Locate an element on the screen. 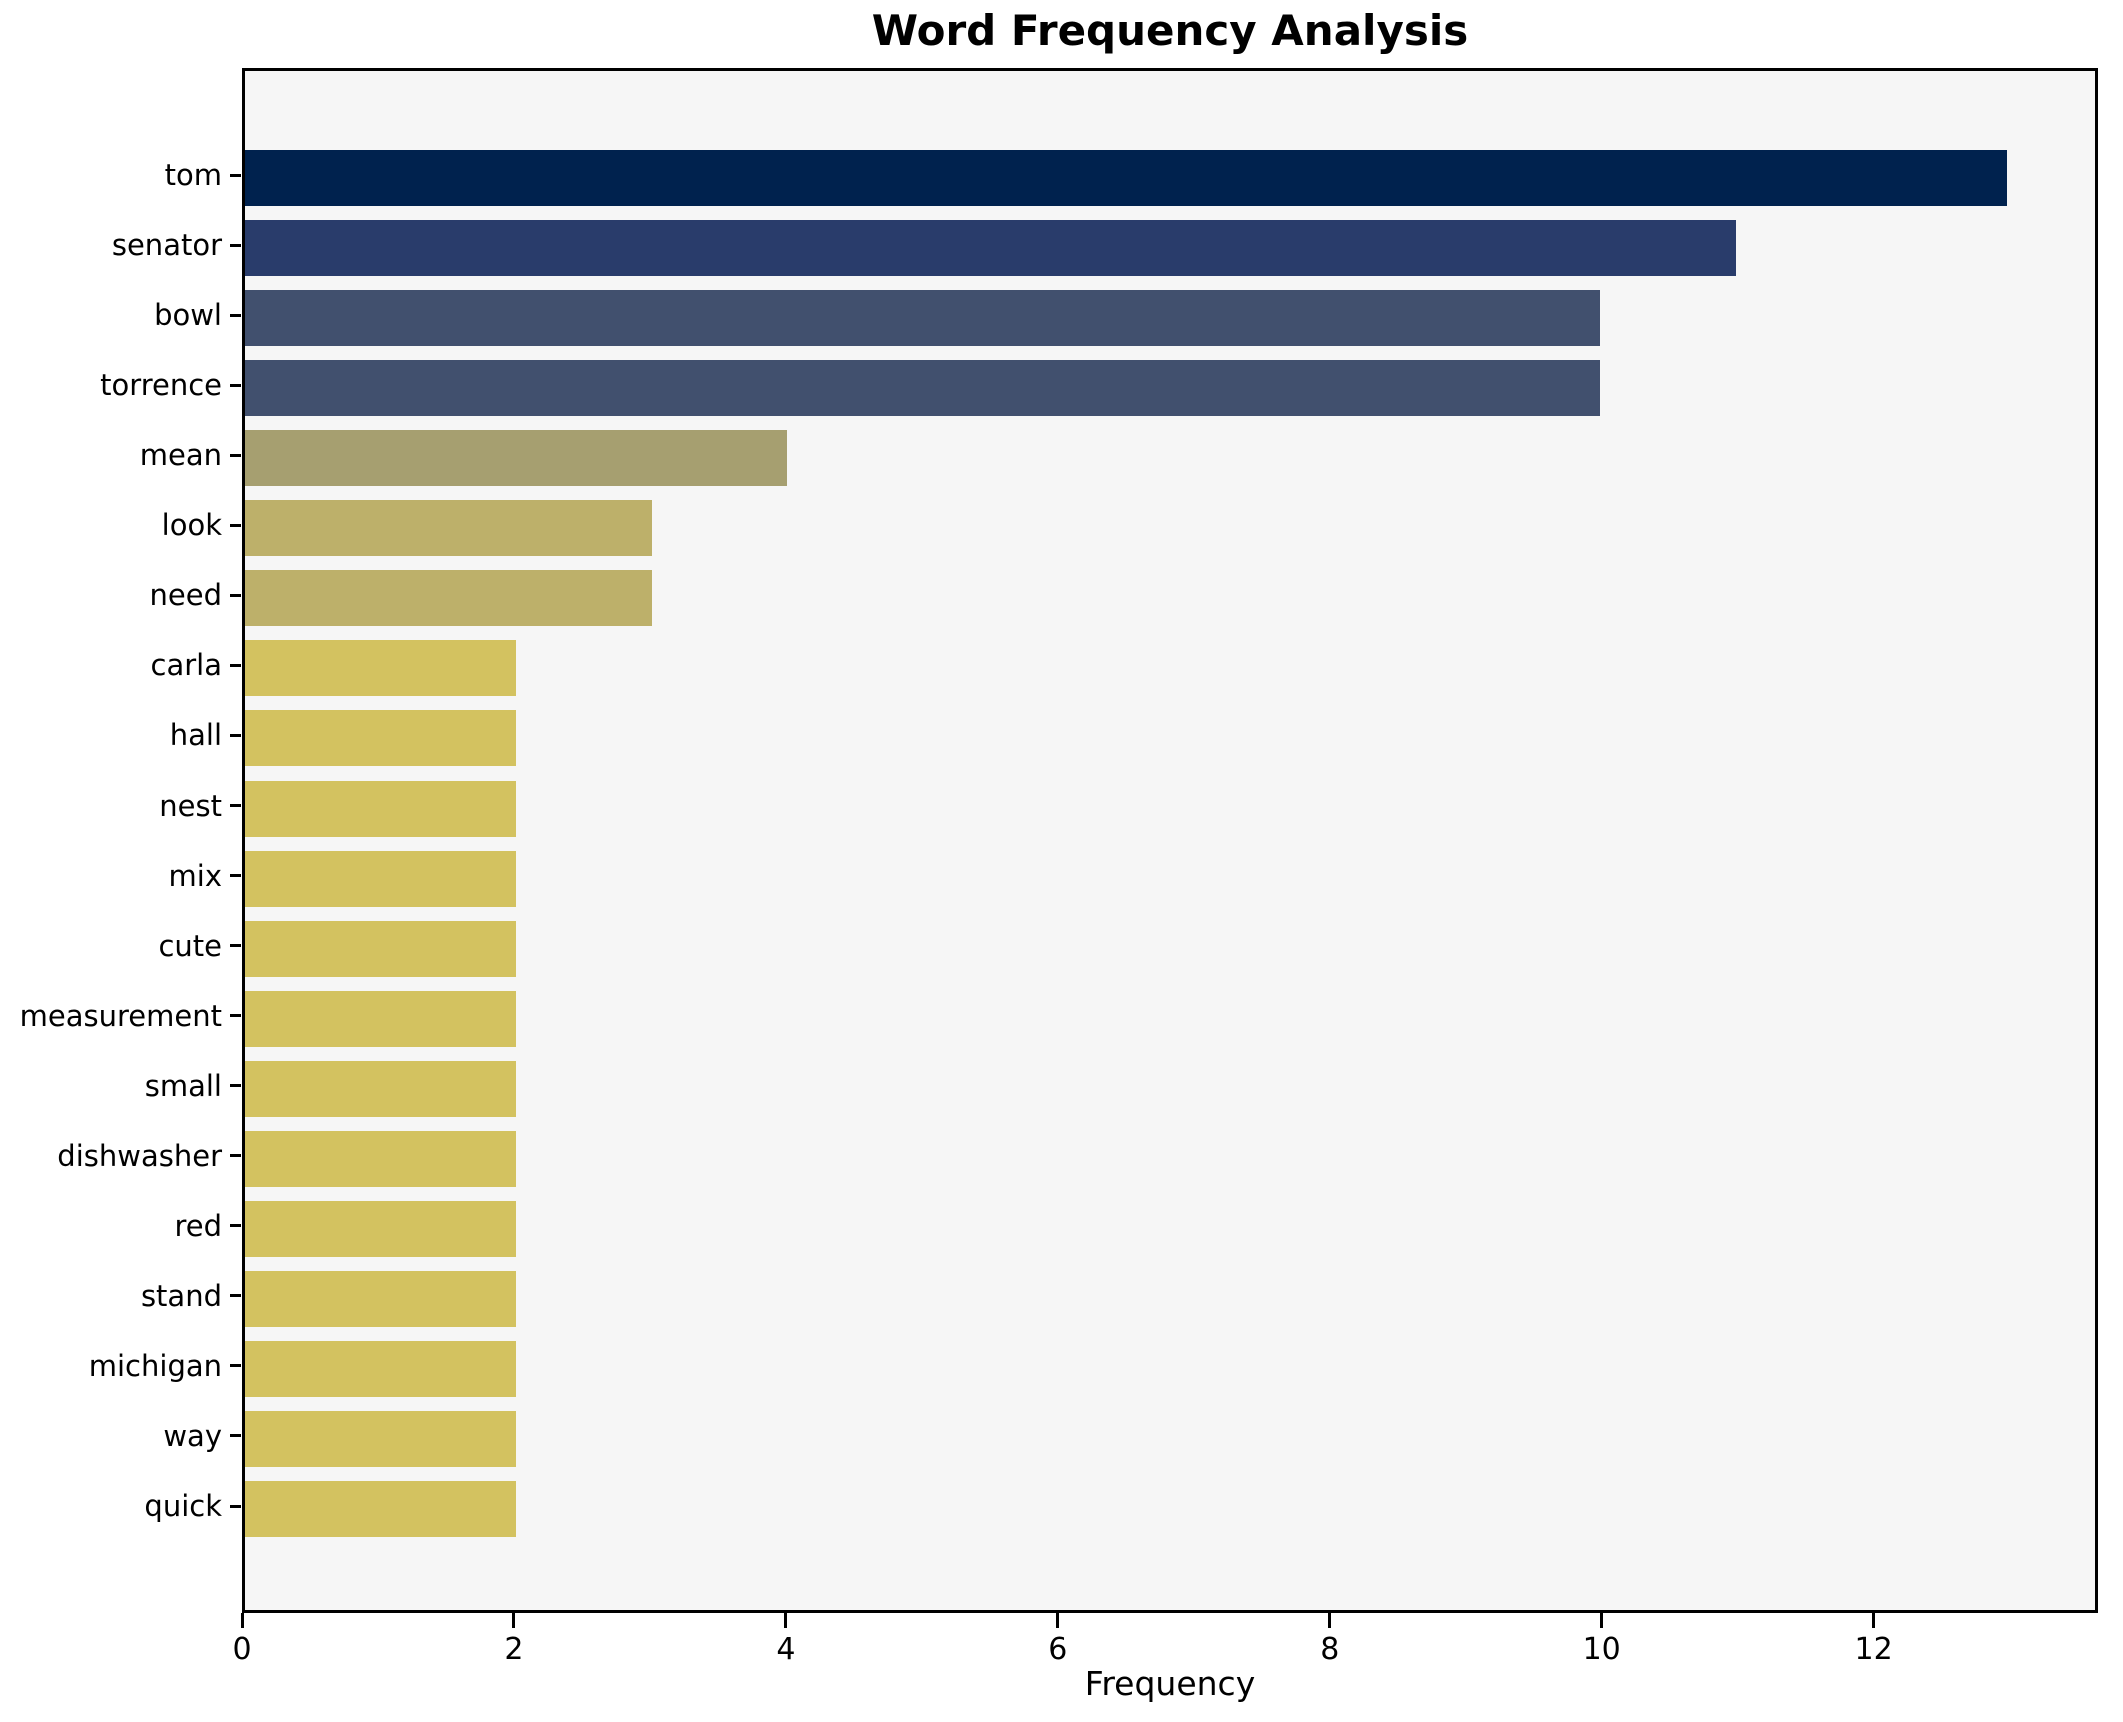  y-tick-label-michigan: michigan is located at coordinates (155, 1365).